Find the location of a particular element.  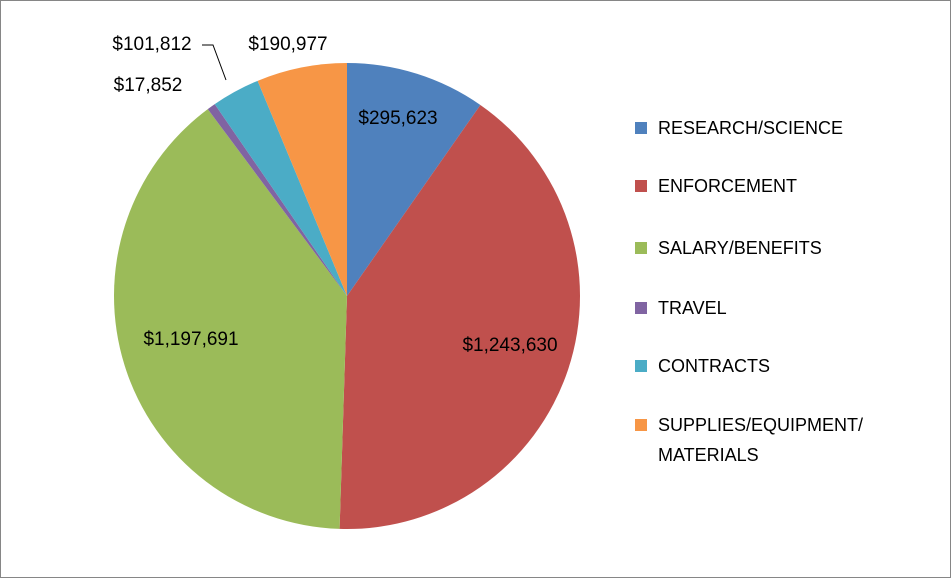

legend-item: CONTRACTS is located at coordinates (755, 366).